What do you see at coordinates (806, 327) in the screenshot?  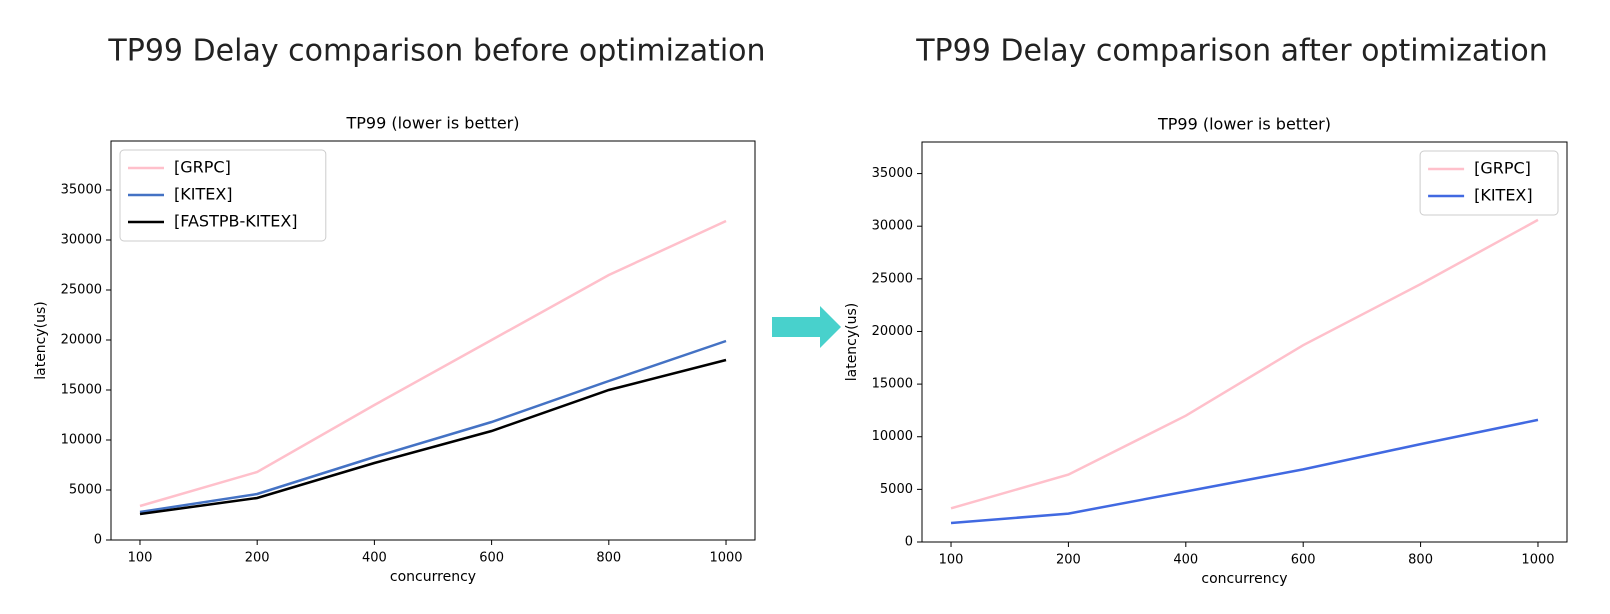 I see `arrow` at bounding box center [806, 327].